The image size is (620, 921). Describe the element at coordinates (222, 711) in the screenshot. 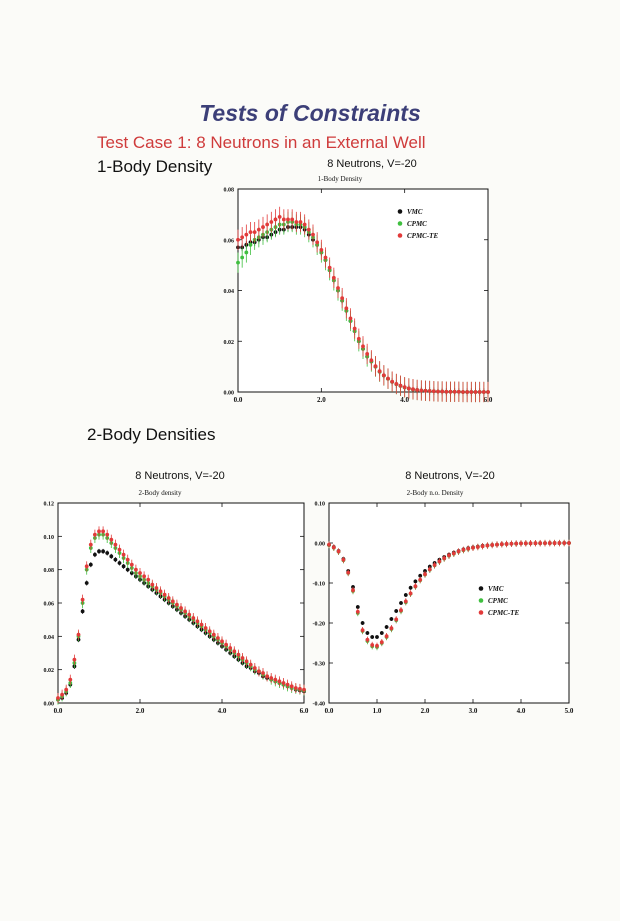

I see `x-tick-label: 4.0` at that location.